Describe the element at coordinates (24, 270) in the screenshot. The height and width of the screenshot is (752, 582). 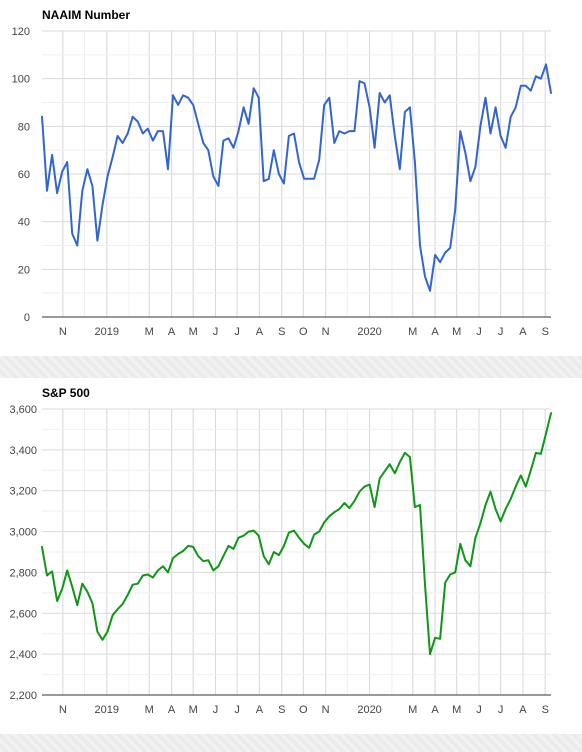
I see `naaim-y-tick-label: 20` at that location.